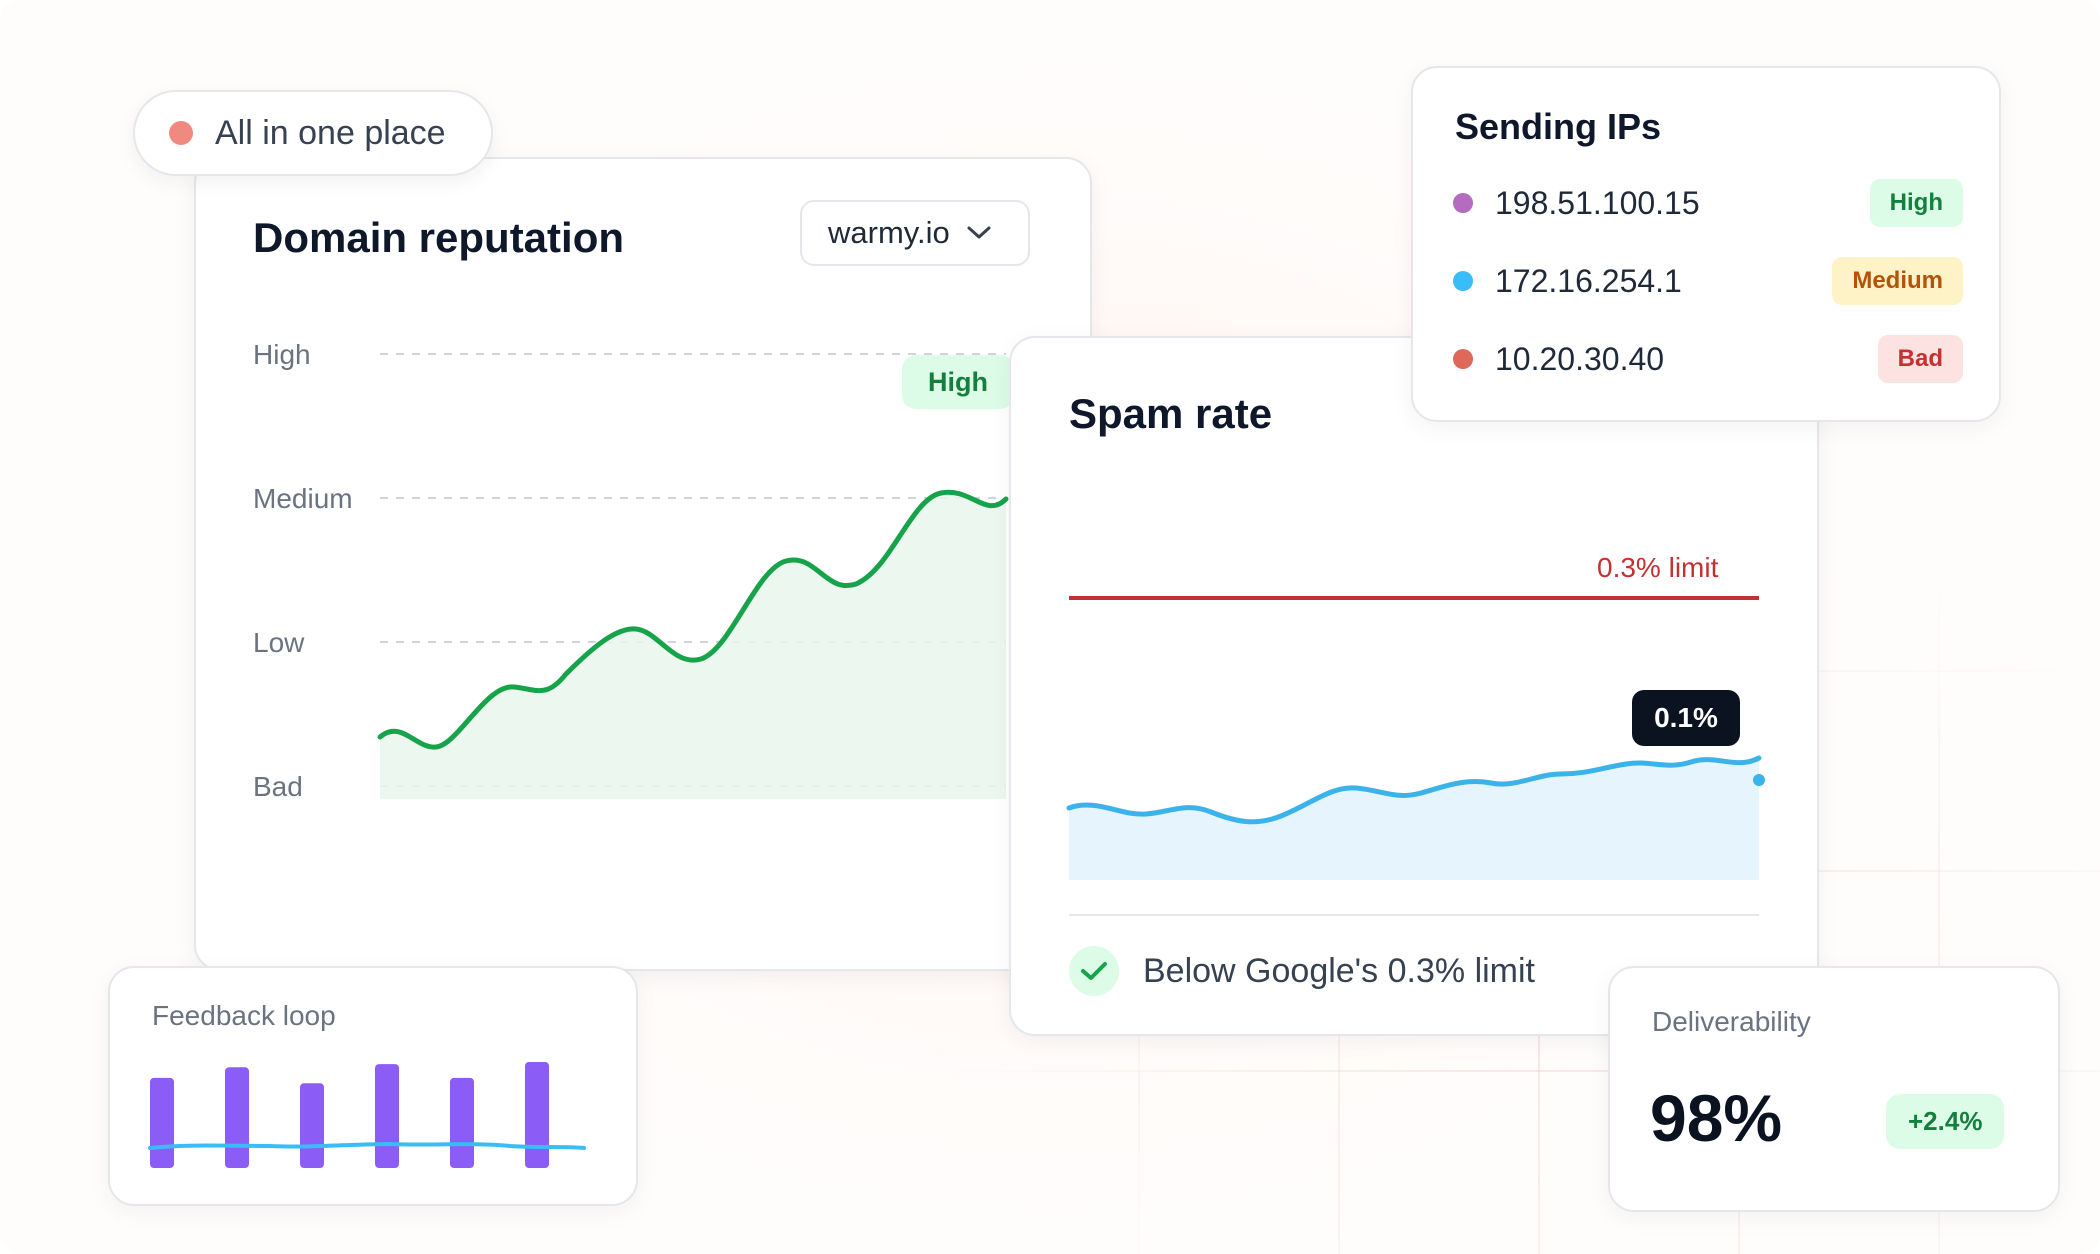 This screenshot has height=1254, width=2100. What do you see at coordinates (1731, 1021) in the screenshot?
I see `deliverability-title: Deliverability` at bounding box center [1731, 1021].